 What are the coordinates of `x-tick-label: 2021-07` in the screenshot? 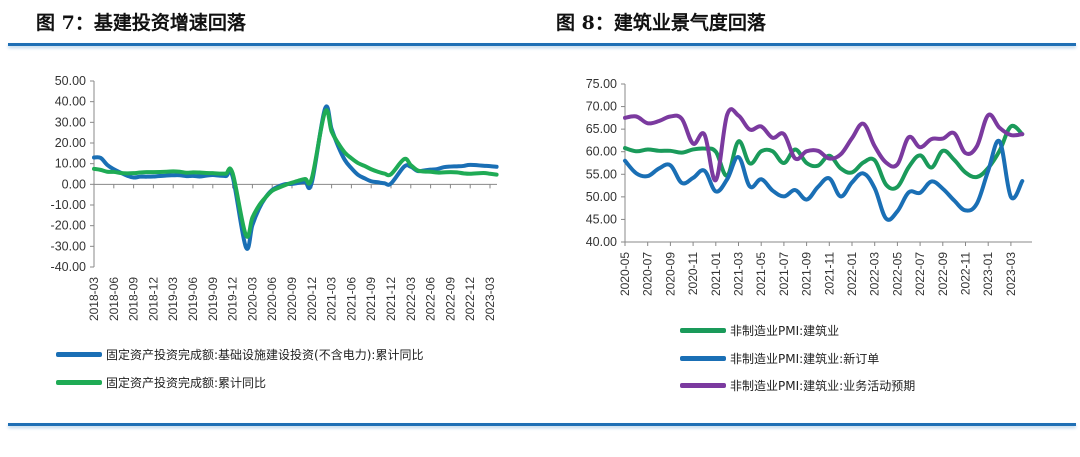 It's located at (784, 274).